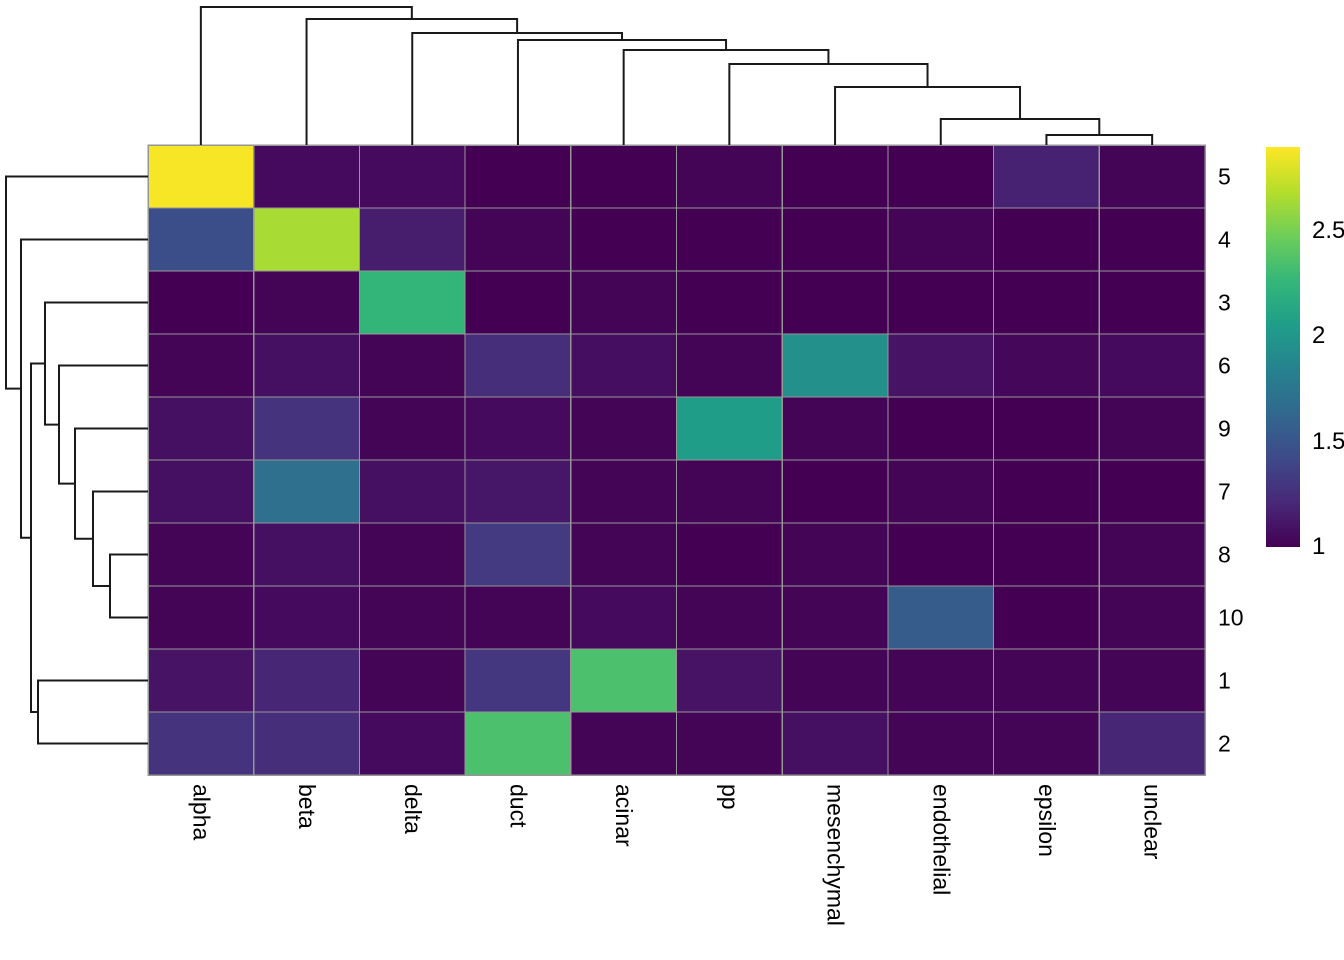 This screenshot has width=1344, height=960. Describe the element at coordinates (1319, 336) in the screenshot. I see `colorbar-tick-label: 2` at that location.